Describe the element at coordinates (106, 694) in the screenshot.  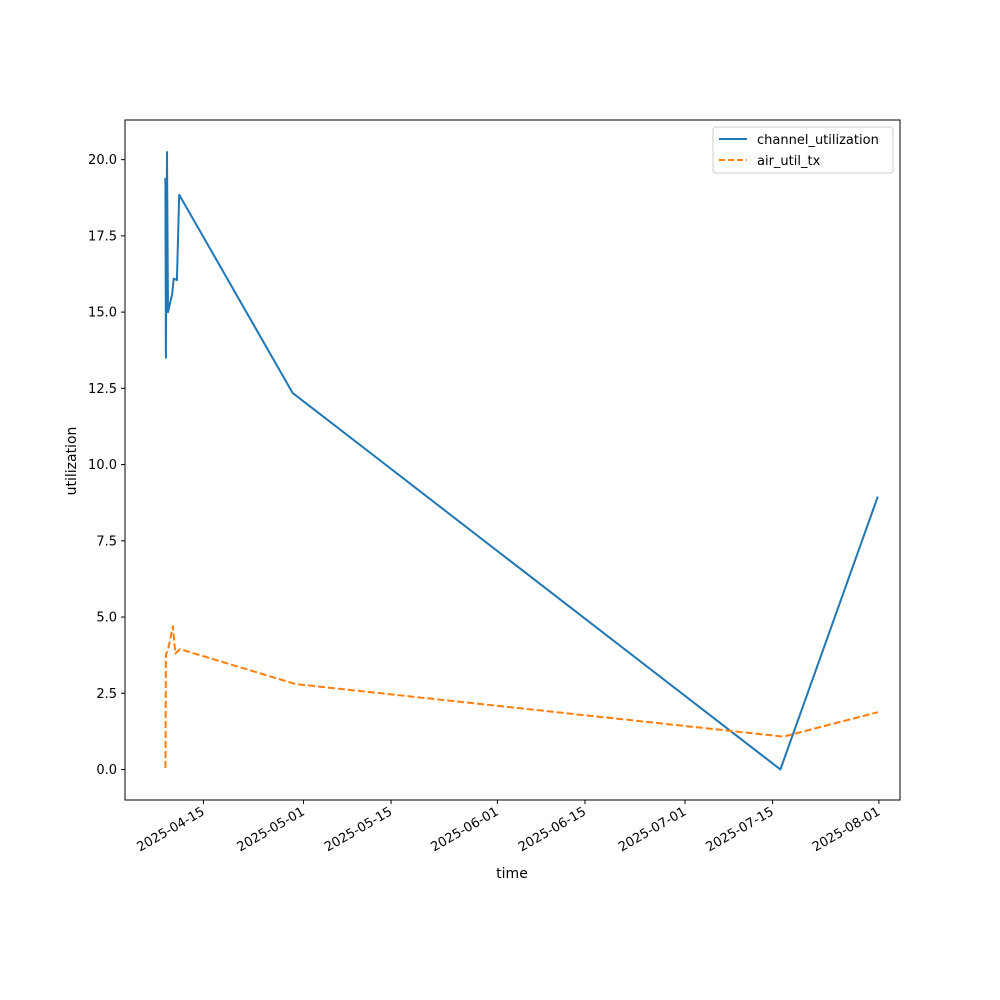
I see `y-tick-label: 2.5` at that location.